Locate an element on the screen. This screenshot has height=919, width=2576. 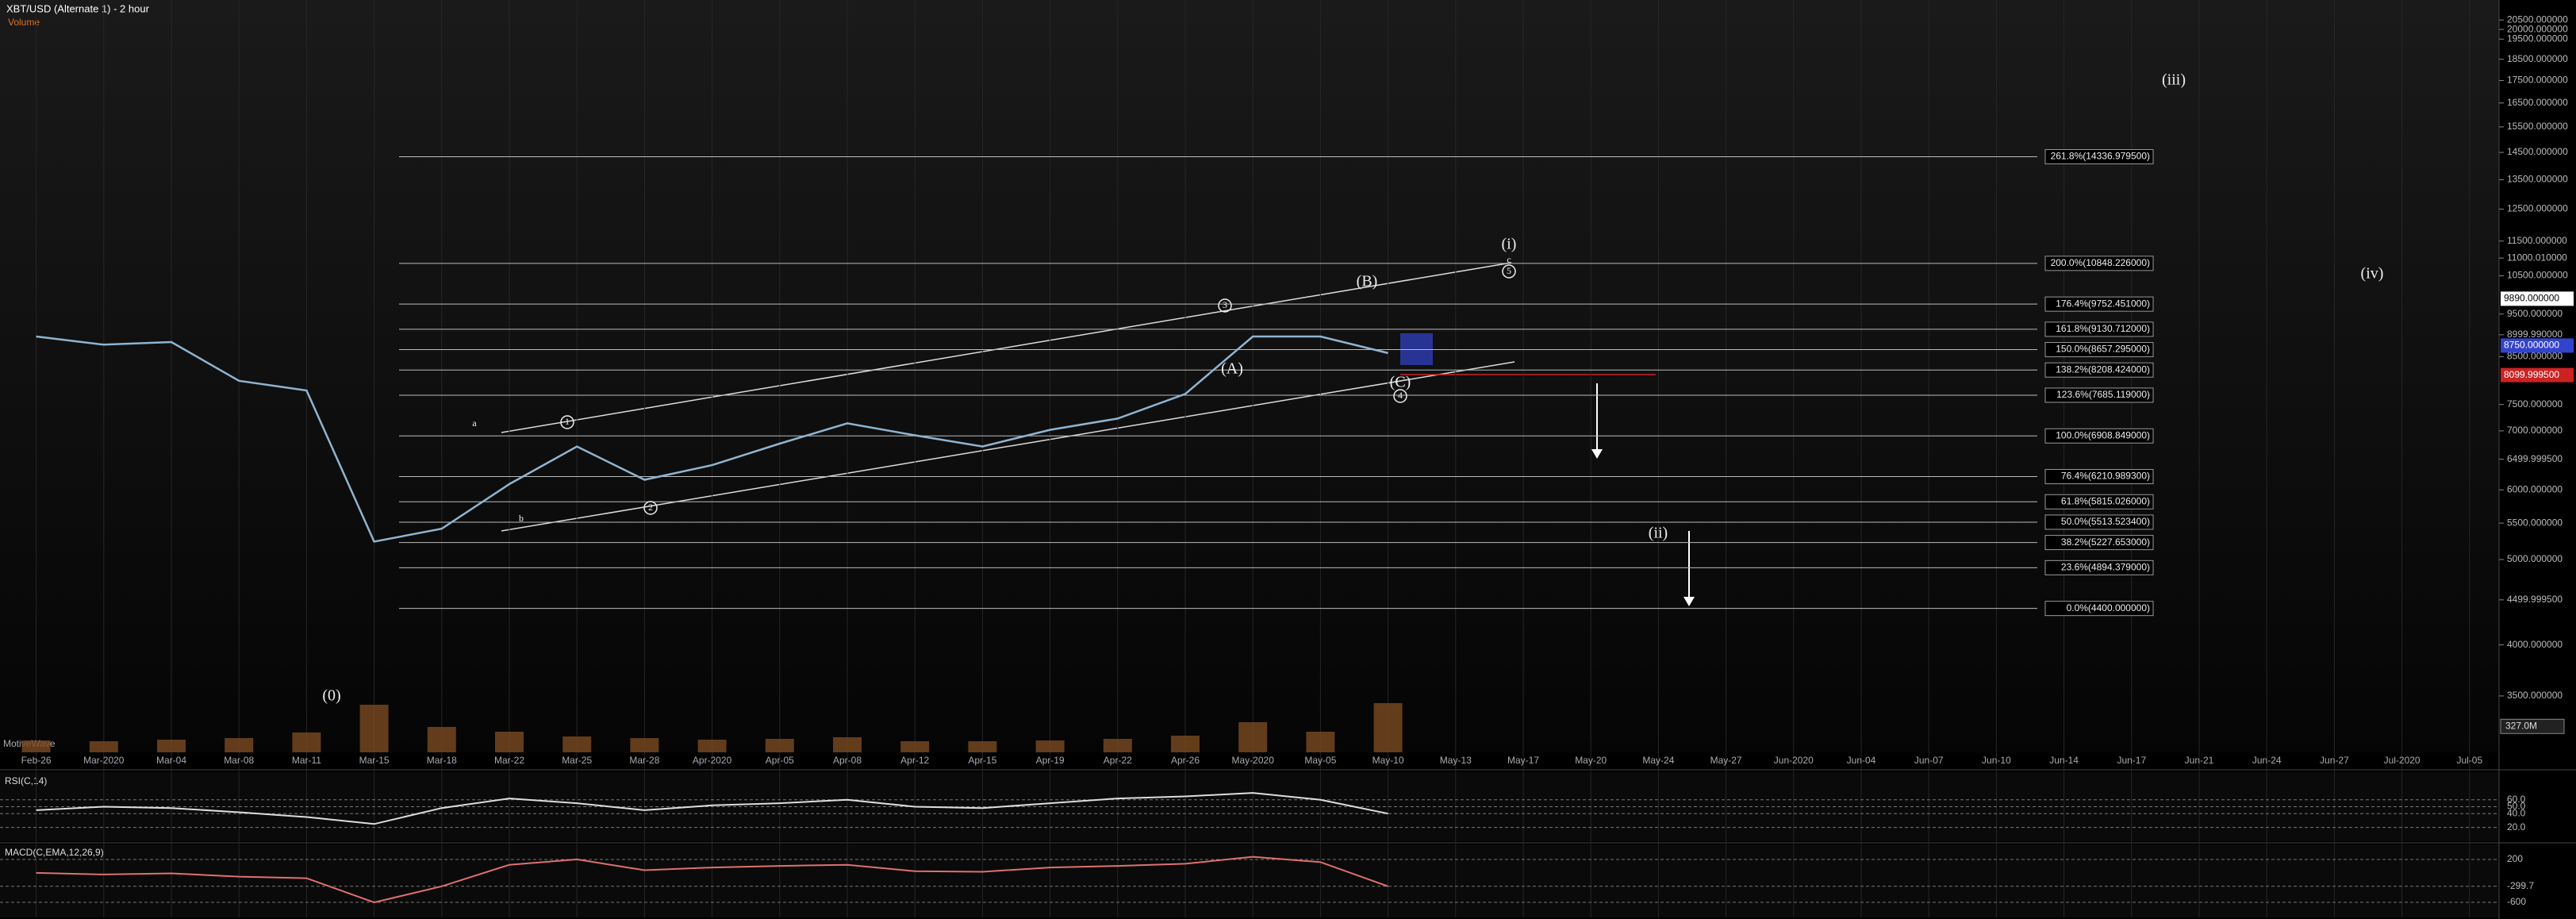
wave-label: 5 is located at coordinates (1509, 270).